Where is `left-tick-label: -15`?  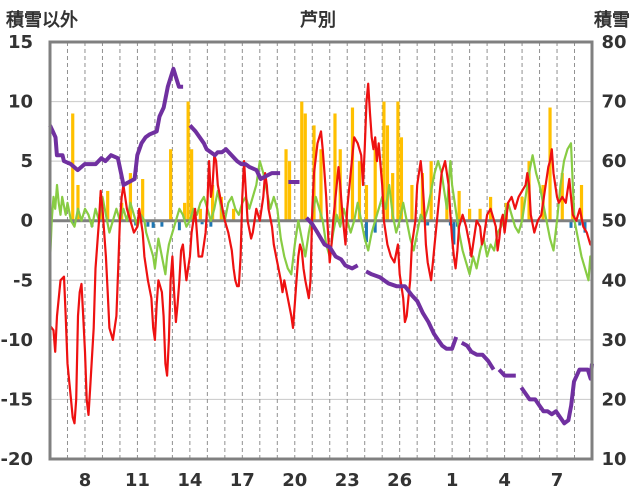 left-tick-label: -15 is located at coordinates (16, 399).